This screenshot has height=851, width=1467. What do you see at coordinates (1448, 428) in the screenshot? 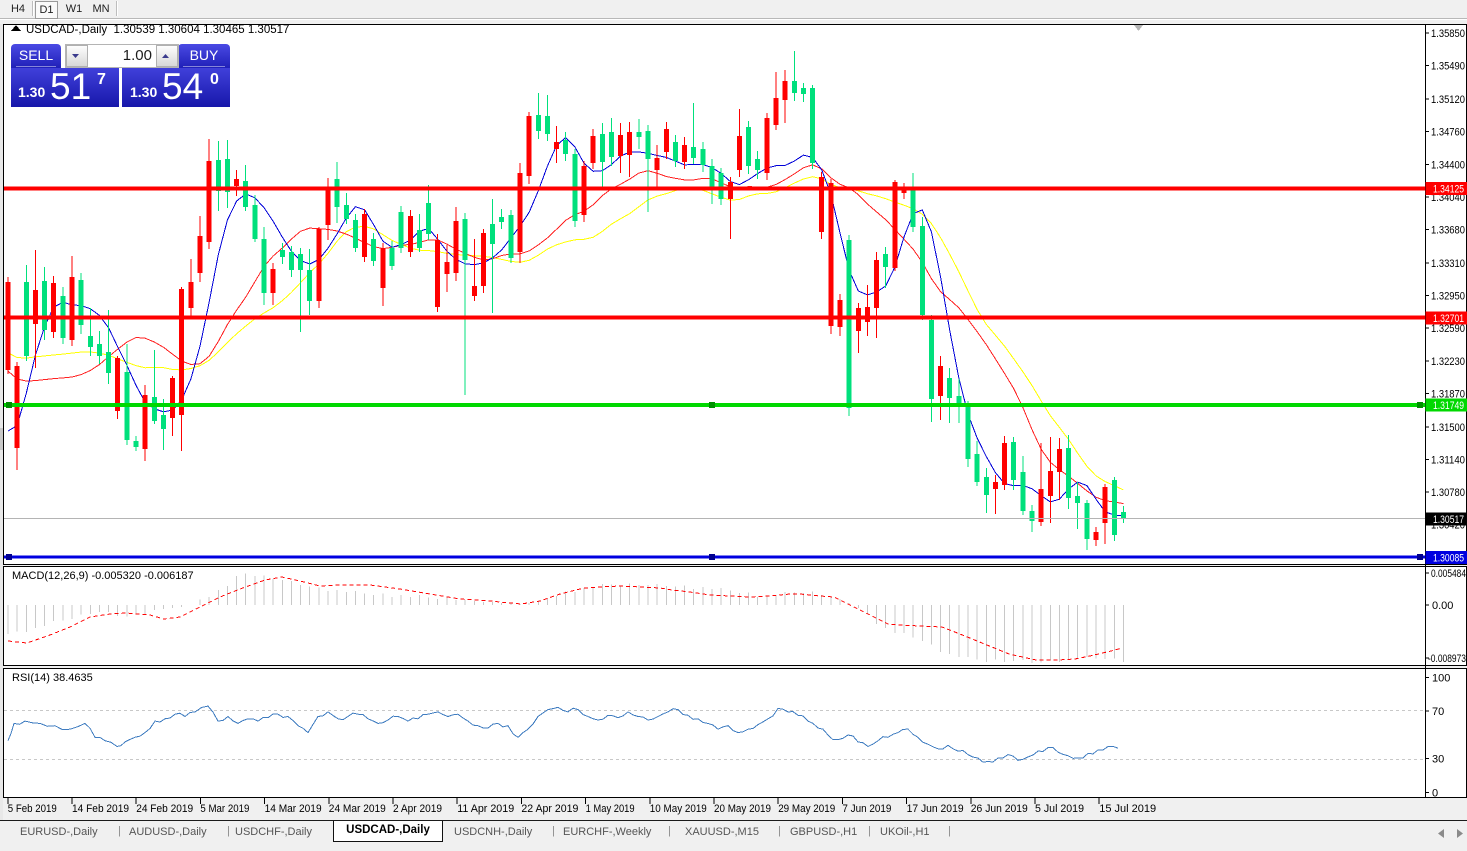
I see `svg-text: 1.31500` at bounding box center [1448, 428].